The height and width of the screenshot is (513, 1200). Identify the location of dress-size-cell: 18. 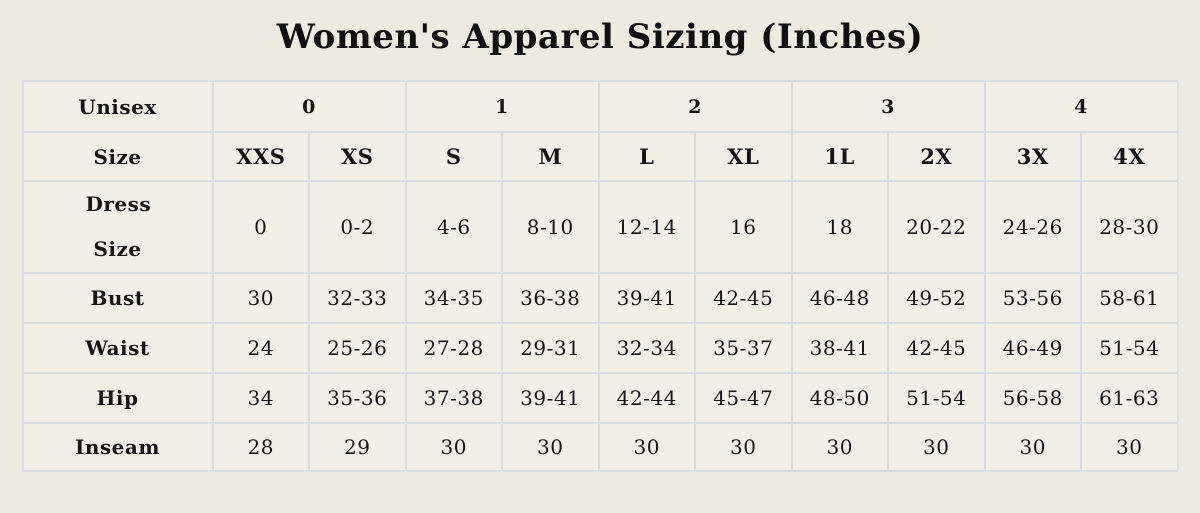
(839, 227).